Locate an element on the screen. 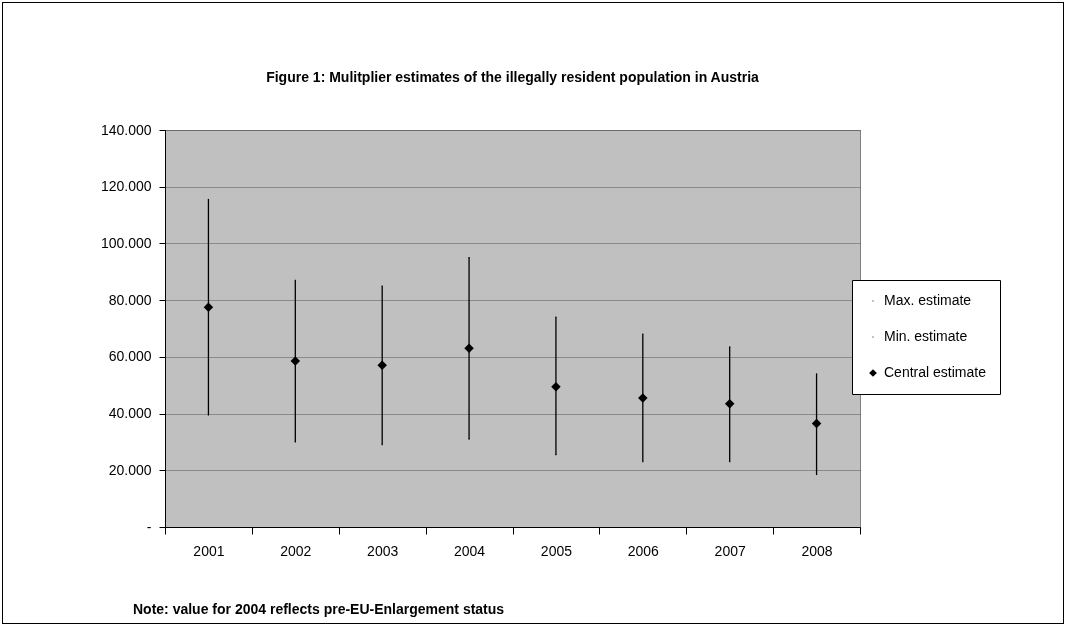 The width and height of the screenshot is (1067, 628). x-tick-label: 2002 is located at coordinates (296, 550).